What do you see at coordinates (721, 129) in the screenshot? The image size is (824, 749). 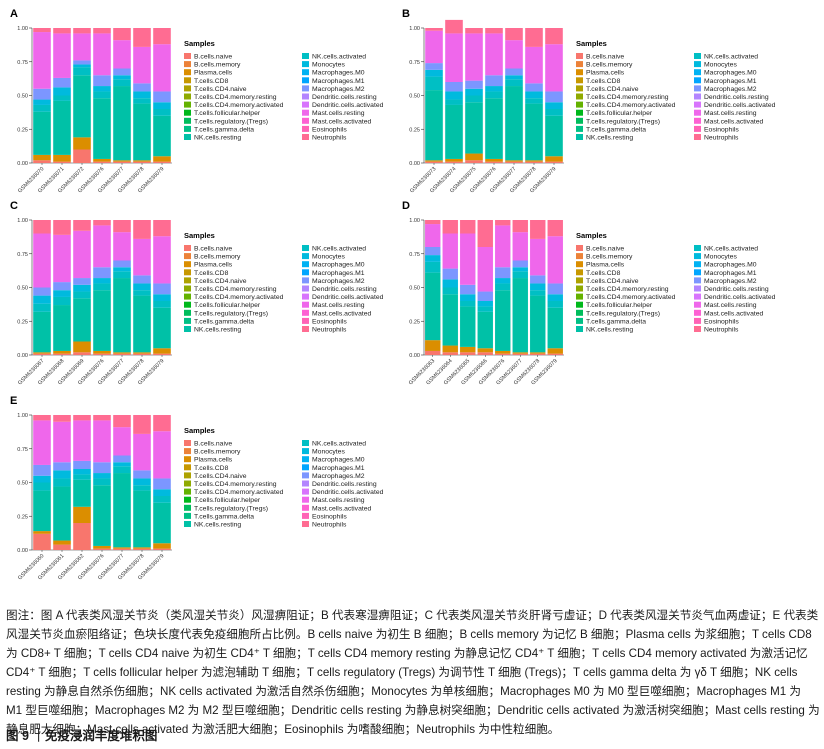 I see `legend-label: Eosinophils` at bounding box center [721, 129].